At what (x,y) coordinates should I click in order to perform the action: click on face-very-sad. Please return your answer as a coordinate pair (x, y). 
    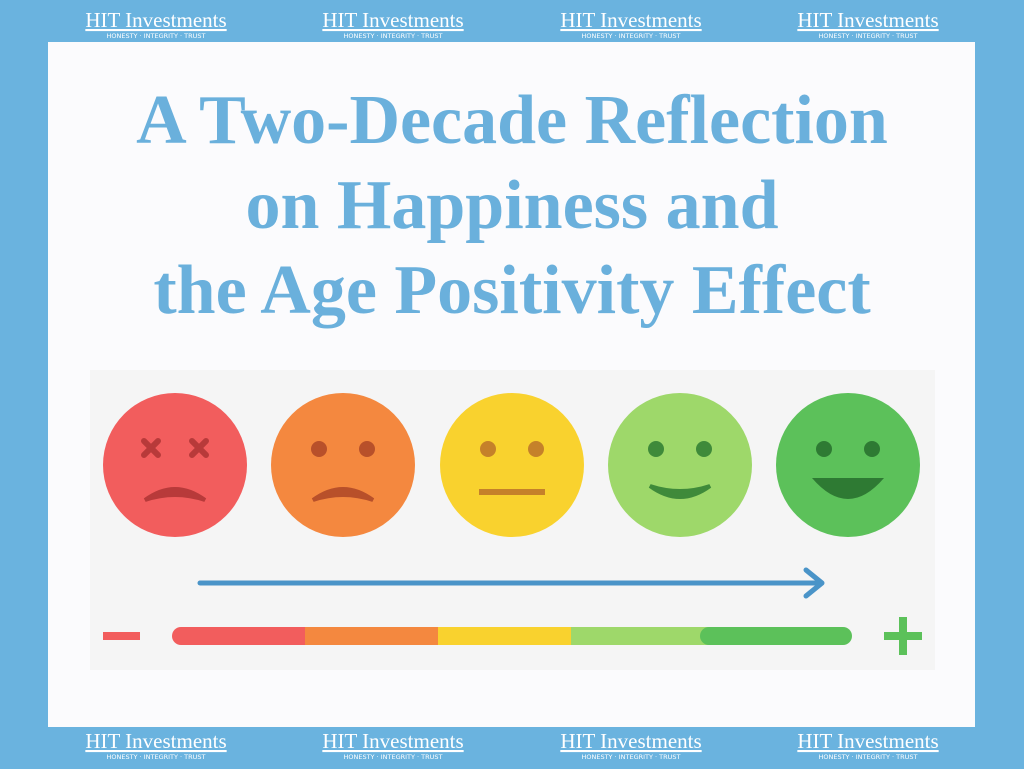
    Looking at the image, I should click on (175, 465).